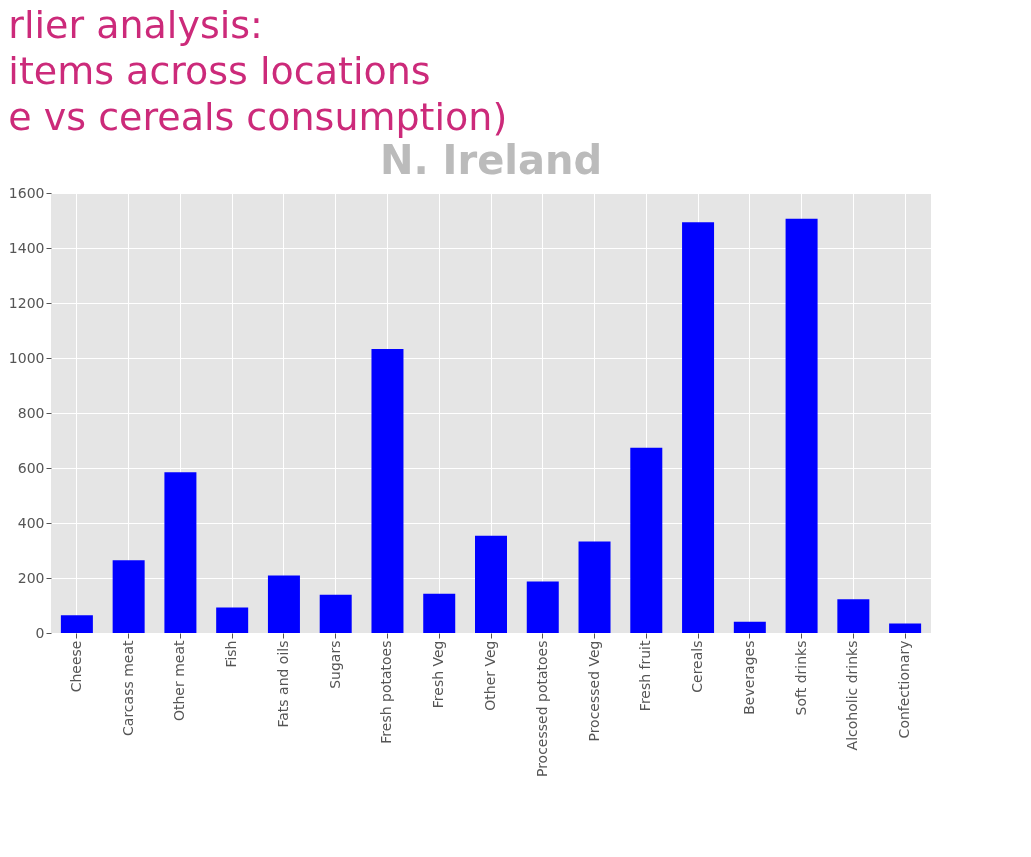  I want to click on x-tick-label: Fresh potatoes, so click(386, 692).